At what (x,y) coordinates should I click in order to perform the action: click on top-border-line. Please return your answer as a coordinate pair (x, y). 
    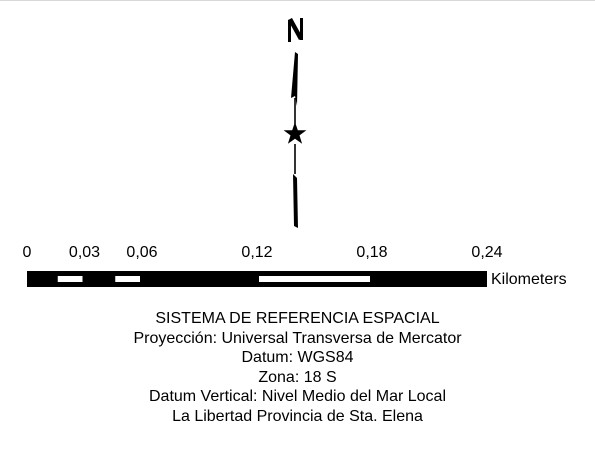
    Looking at the image, I should click on (297, 0).